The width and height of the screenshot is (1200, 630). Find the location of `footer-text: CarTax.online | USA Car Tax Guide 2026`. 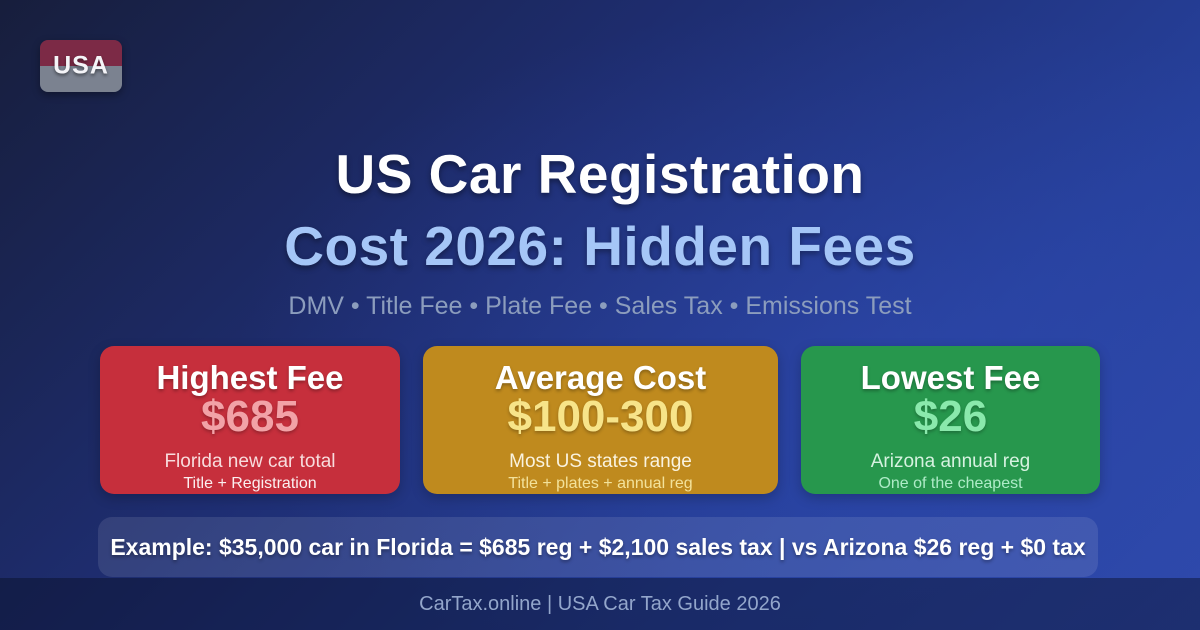

footer-text: CarTax.online | USA Car Tax Guide 2026 is located at coordinates (600, 604).